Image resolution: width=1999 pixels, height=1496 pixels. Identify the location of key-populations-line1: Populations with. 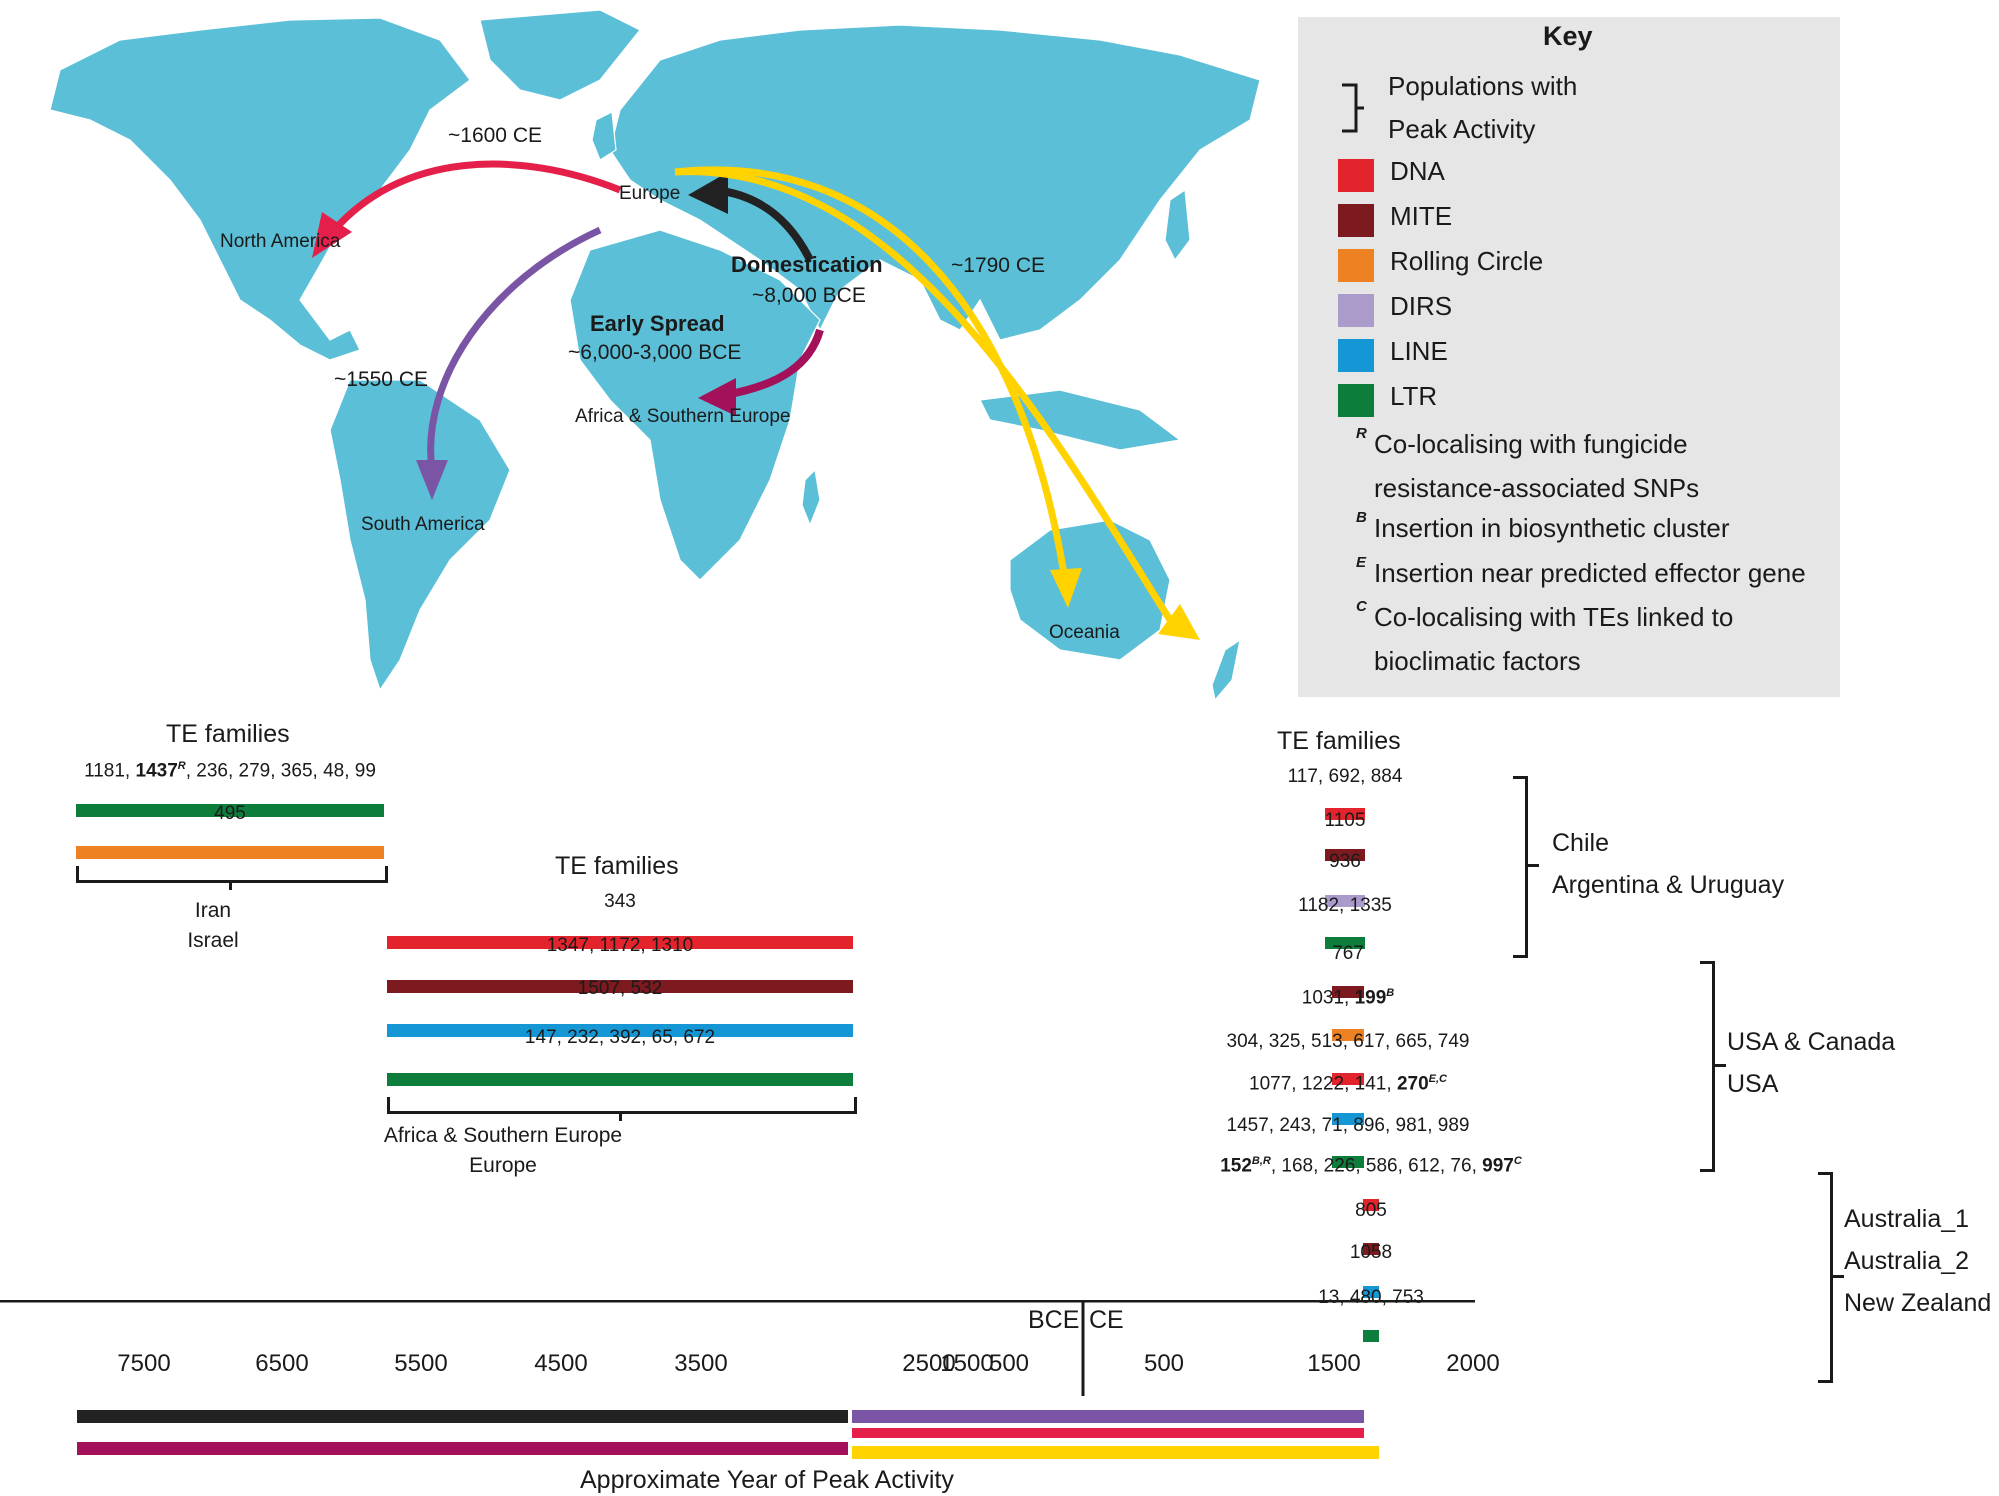
(1483, 86).